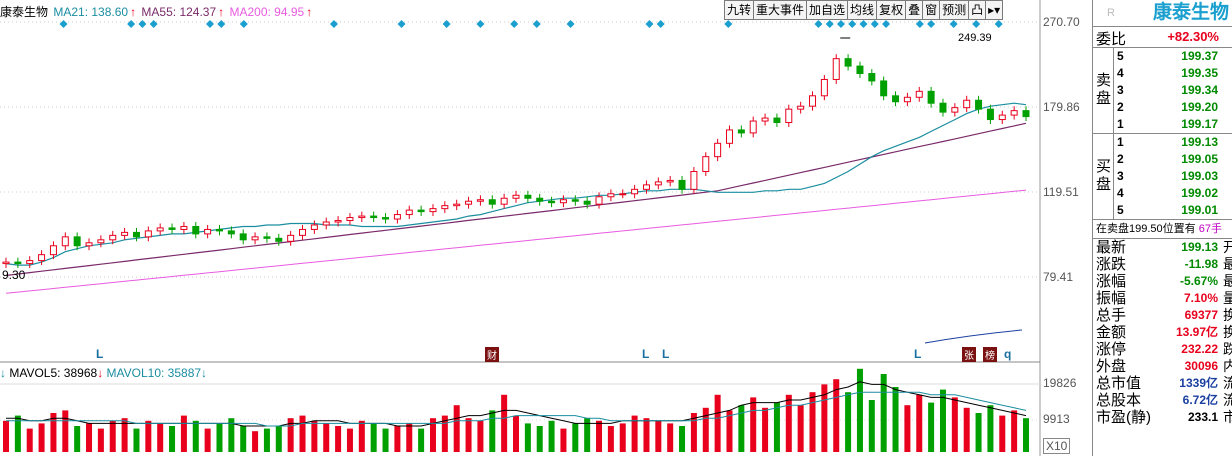 The width and height of the screenshot is (1232, 456). What do you see at coordinates (1227, 417) in the screenshot?
I see `stat-suffix: 市` at bounding box center [1227, 417].